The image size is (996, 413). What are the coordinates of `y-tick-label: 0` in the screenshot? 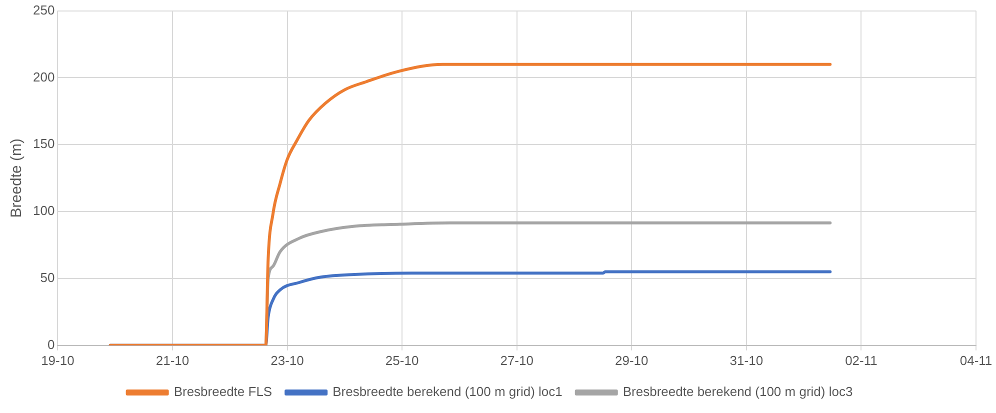 It's located at (51, 344).